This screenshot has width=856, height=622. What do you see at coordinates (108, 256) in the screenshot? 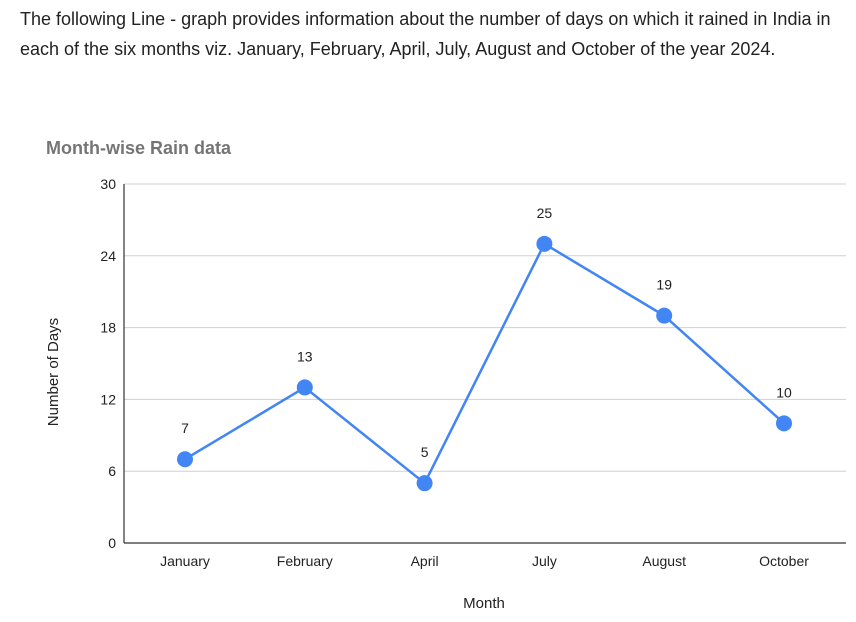
I see `y-tick-label: 24` at bounding box center [108, 256].